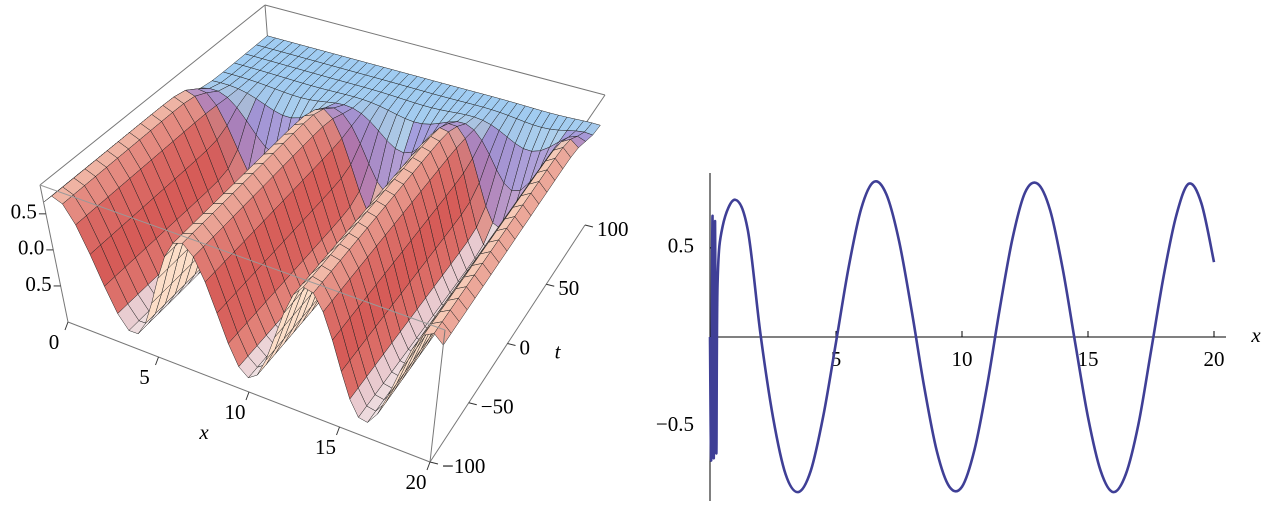  Describe the element at coordinates (558, 351) in the screenshot. I see `t-axis-label: t` at that location.